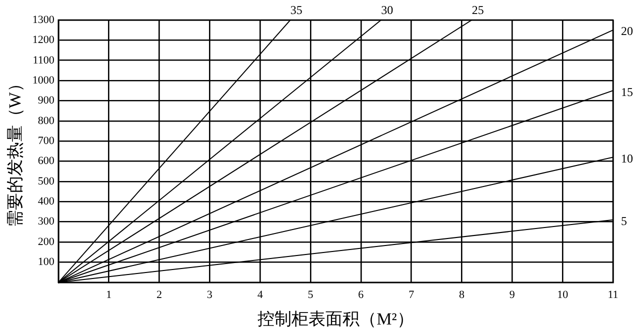 The image size is (635, 332). I want to click on y-tick-label: 400, so click(46, 202).